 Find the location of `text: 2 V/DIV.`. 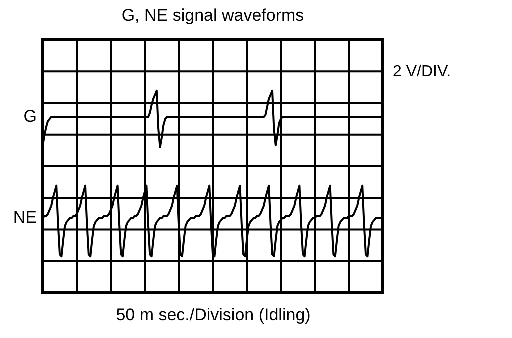

text: 2 V/DIV. is located at coordinates (422, 72).